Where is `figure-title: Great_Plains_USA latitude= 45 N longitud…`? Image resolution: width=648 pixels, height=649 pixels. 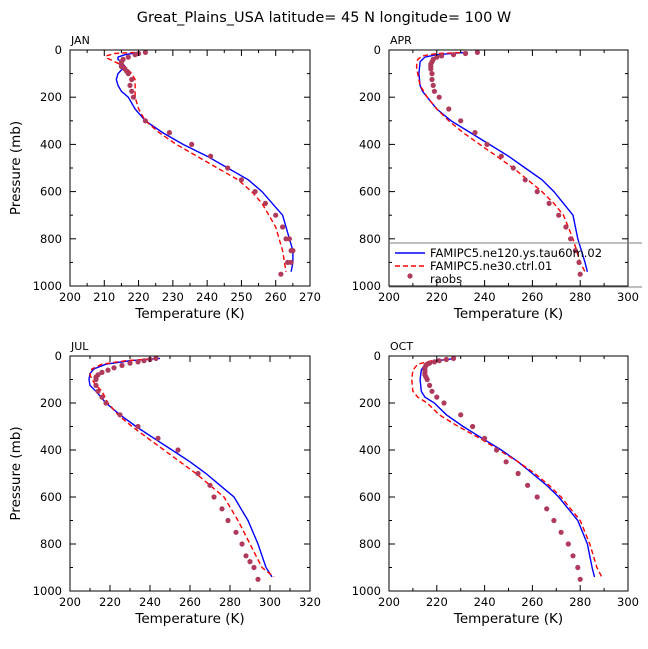
figure-title: Great_Plains_USA latitude= 45 N longitud… is located at coordinates (324, 18).